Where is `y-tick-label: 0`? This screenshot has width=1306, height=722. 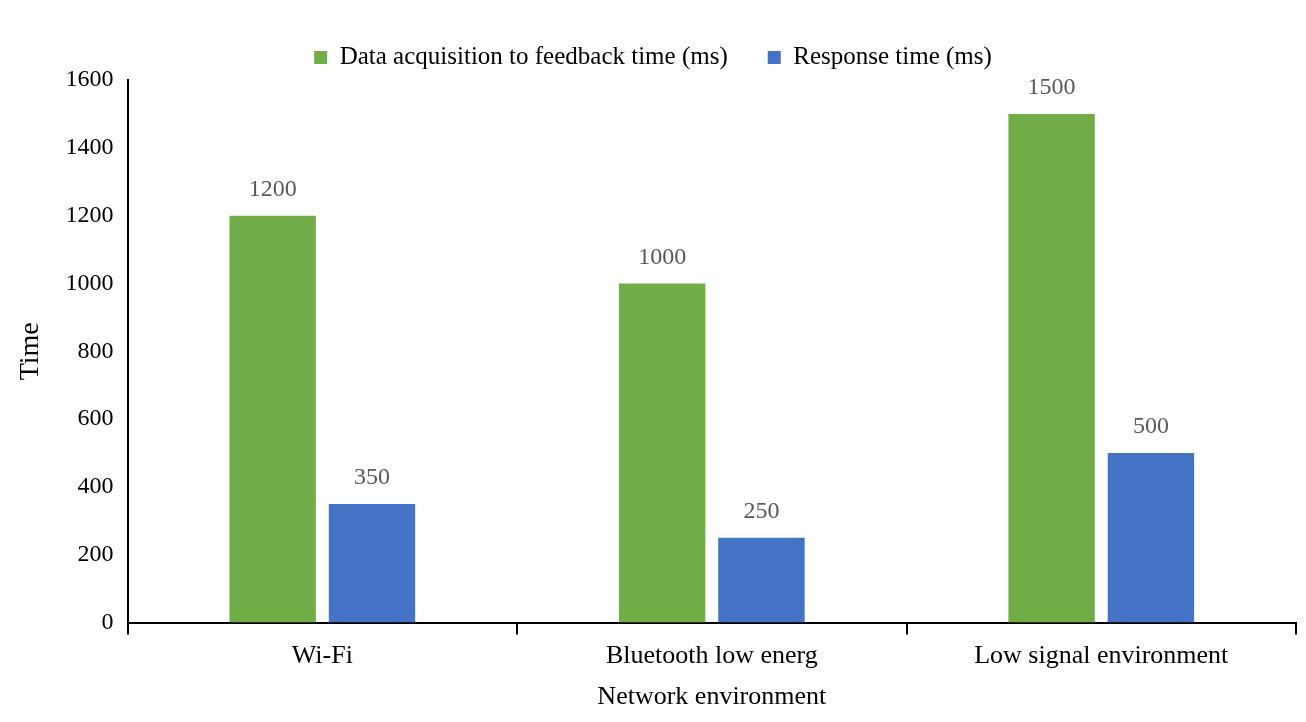 y-tick-label: 0 is located at coordinates (107, 620).